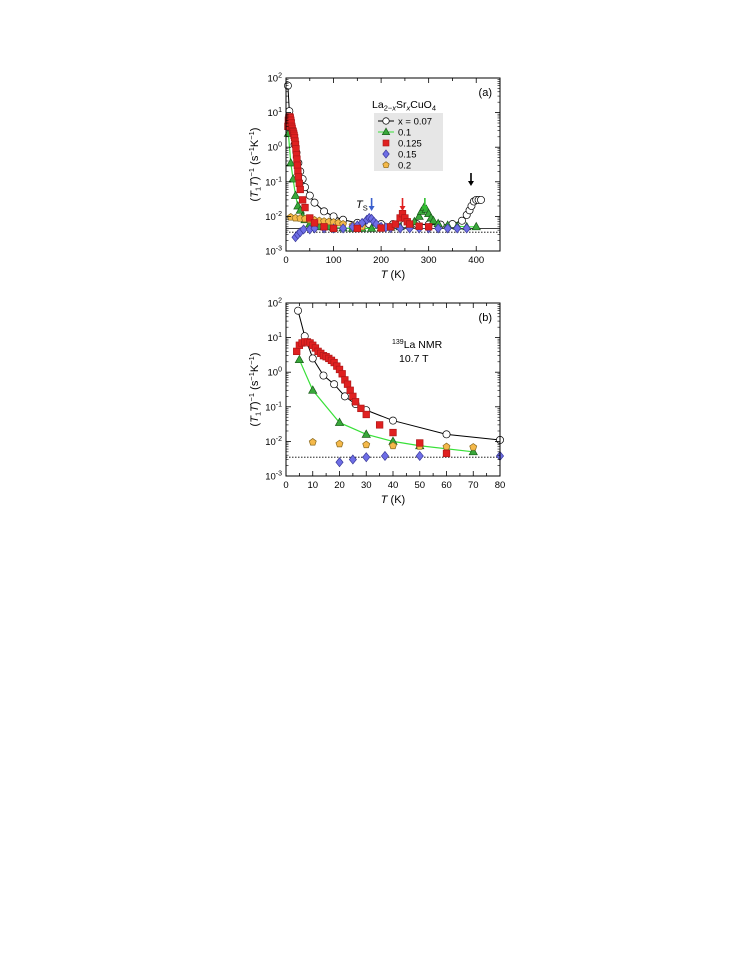 This screenshot has height=967, width=747. What do you see at coordinates (473, 485) in the screenshot?
I see `x-tick-label: 70` at bounding box center [473, 485].